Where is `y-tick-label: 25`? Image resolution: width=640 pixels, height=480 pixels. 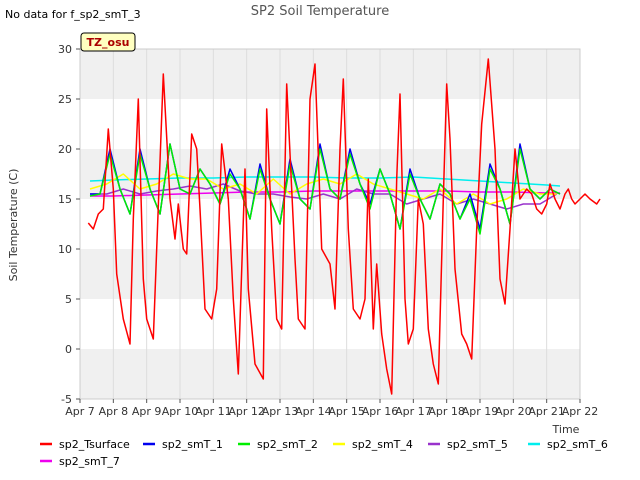
y-tick-label: 25 is located at coordinates (65, 99).